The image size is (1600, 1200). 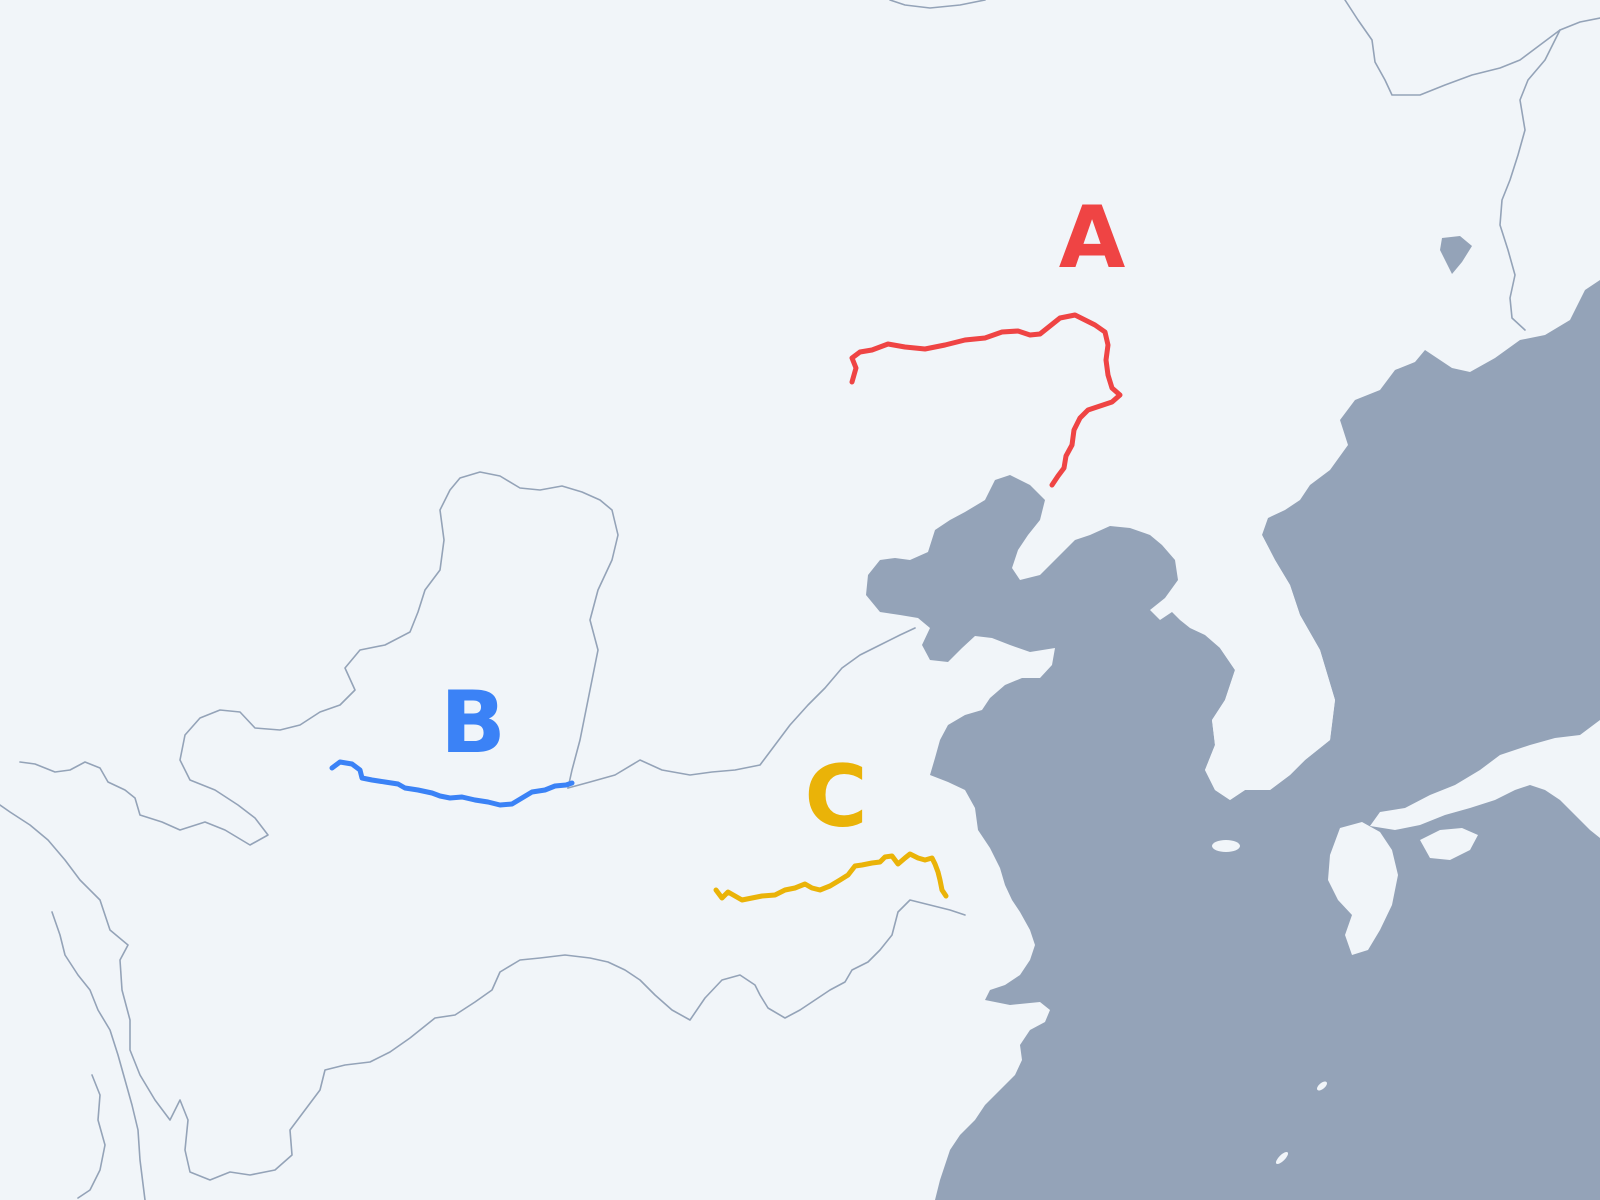 I want to click on context-river-amur, so click(x=1472, y=48).